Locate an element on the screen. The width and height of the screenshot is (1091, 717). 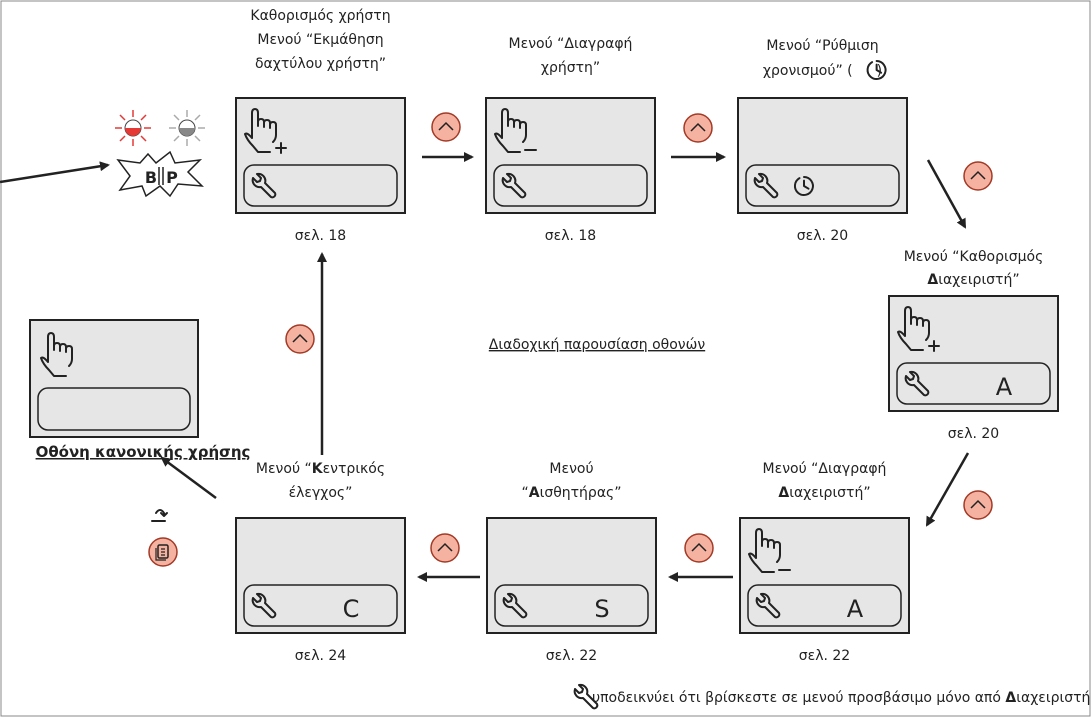
caption-line: Μενού “Εκμάθηση is located at coordinates (320, 40).